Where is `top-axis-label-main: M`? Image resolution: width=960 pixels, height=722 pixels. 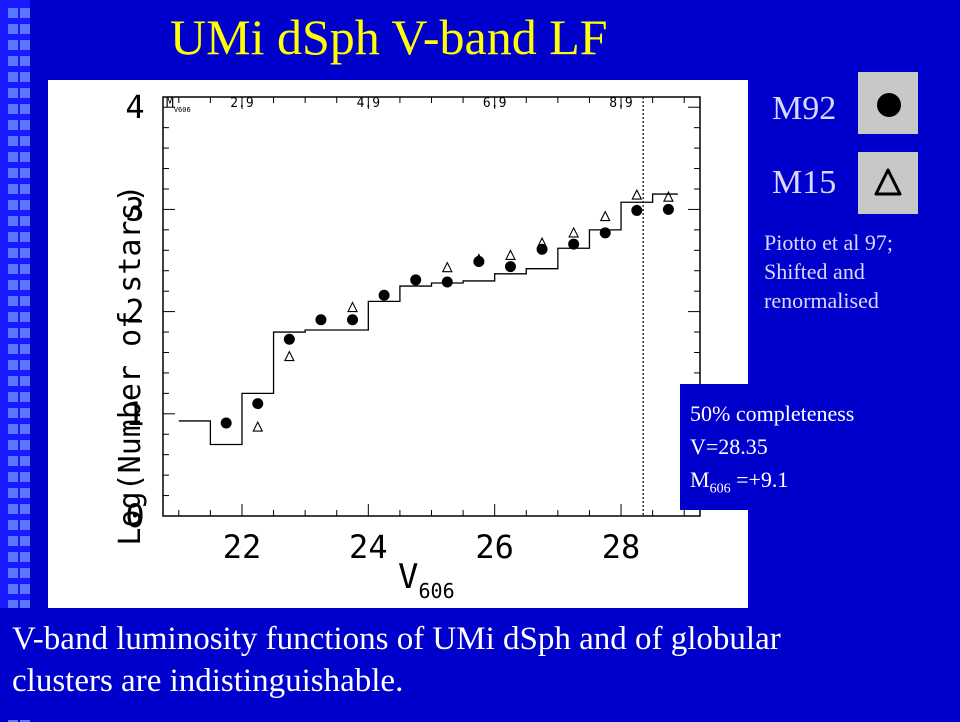
top-axis-label-main: M is located at coordinates (170, 103).